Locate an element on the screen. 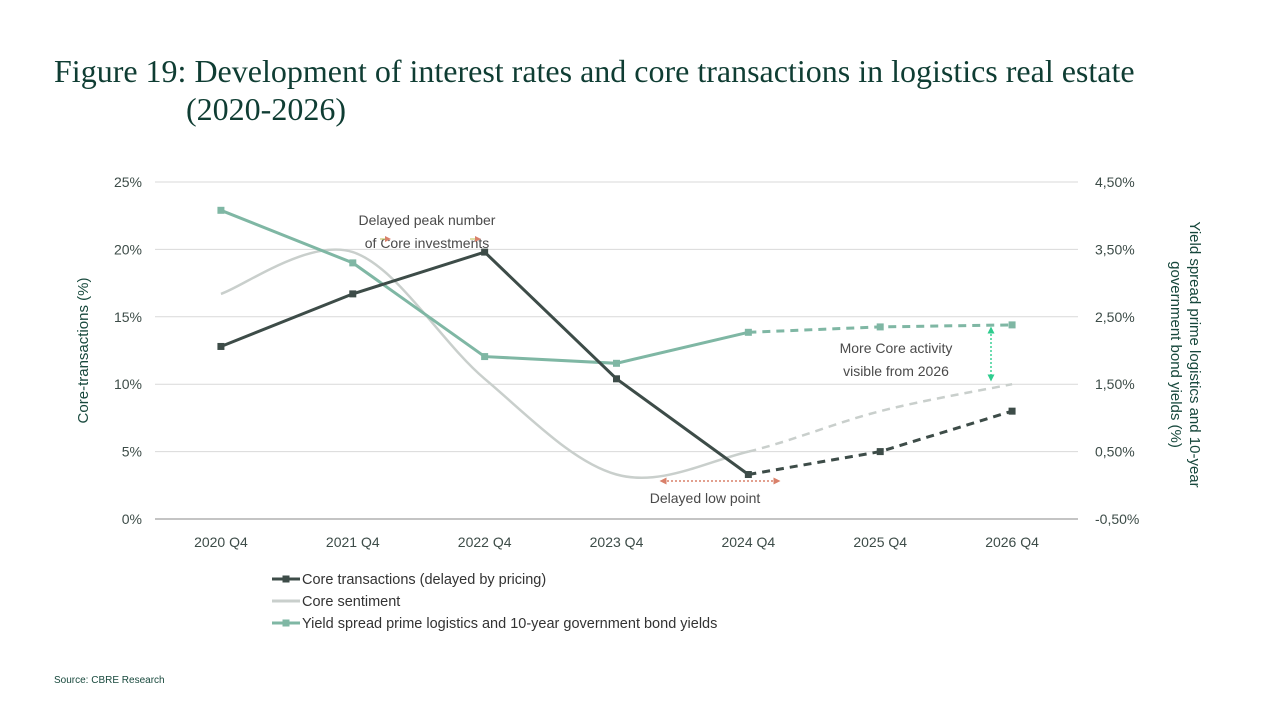  annotation-peak-line1: Delayed peak number is located at coordinates (427, 220).